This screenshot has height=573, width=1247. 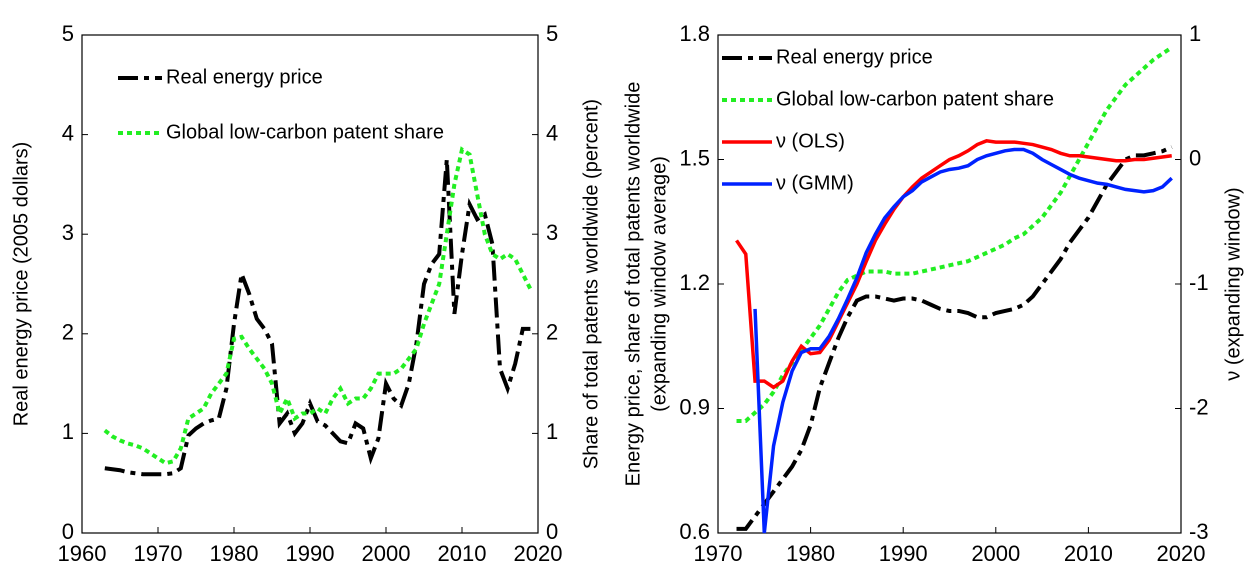 What do you see at coordinates (552, 132) in the screenshot?
I see `y2-tick-label: 4` at bounding box center [552, 132].